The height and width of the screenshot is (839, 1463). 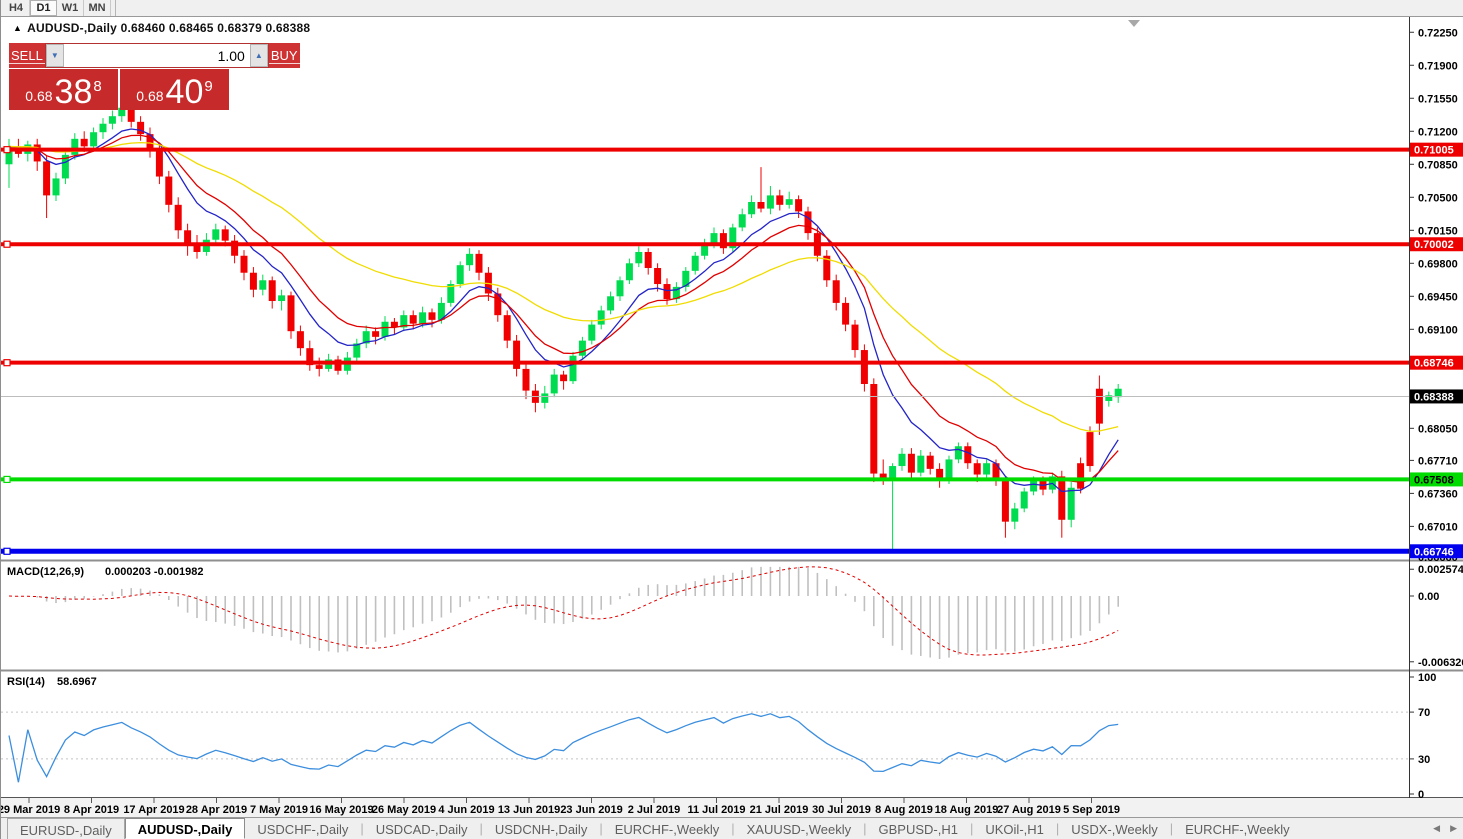 I want to click on date-axis-strip, so click(x=732, y=807).